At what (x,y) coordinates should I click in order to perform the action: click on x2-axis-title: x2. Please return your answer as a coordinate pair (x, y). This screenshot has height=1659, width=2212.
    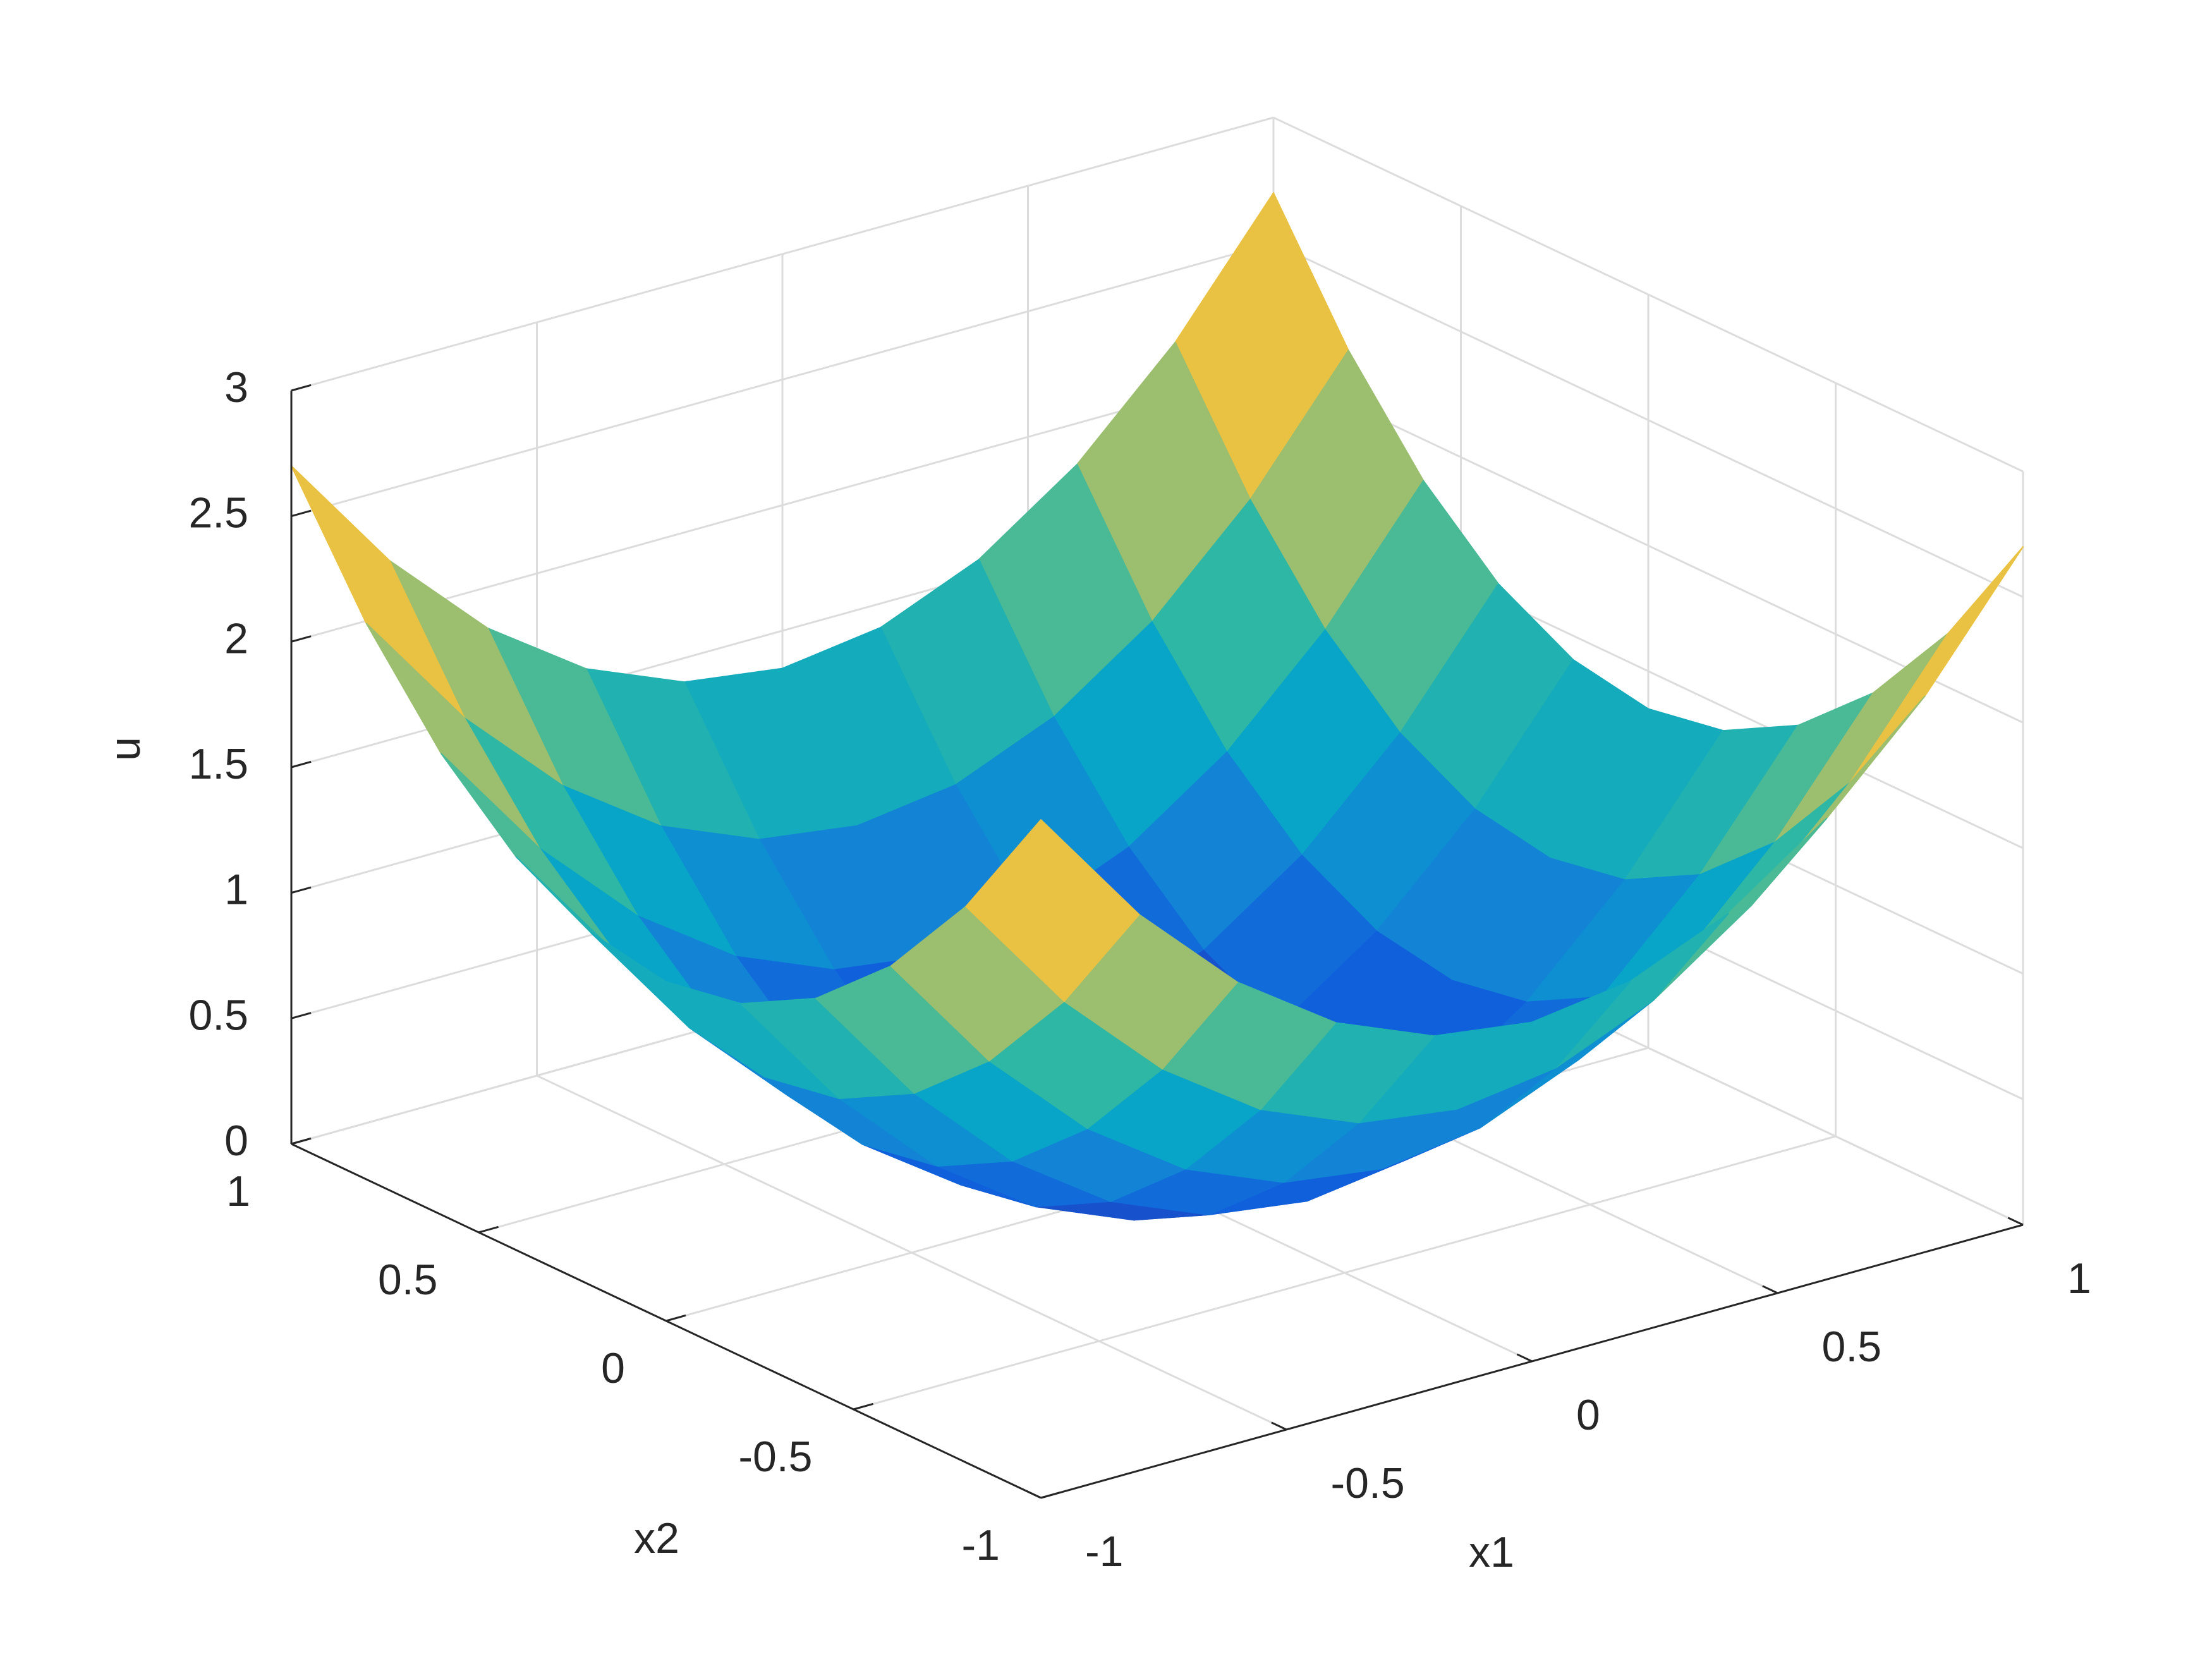
    Looking at the image, I should click on (656, 1538).